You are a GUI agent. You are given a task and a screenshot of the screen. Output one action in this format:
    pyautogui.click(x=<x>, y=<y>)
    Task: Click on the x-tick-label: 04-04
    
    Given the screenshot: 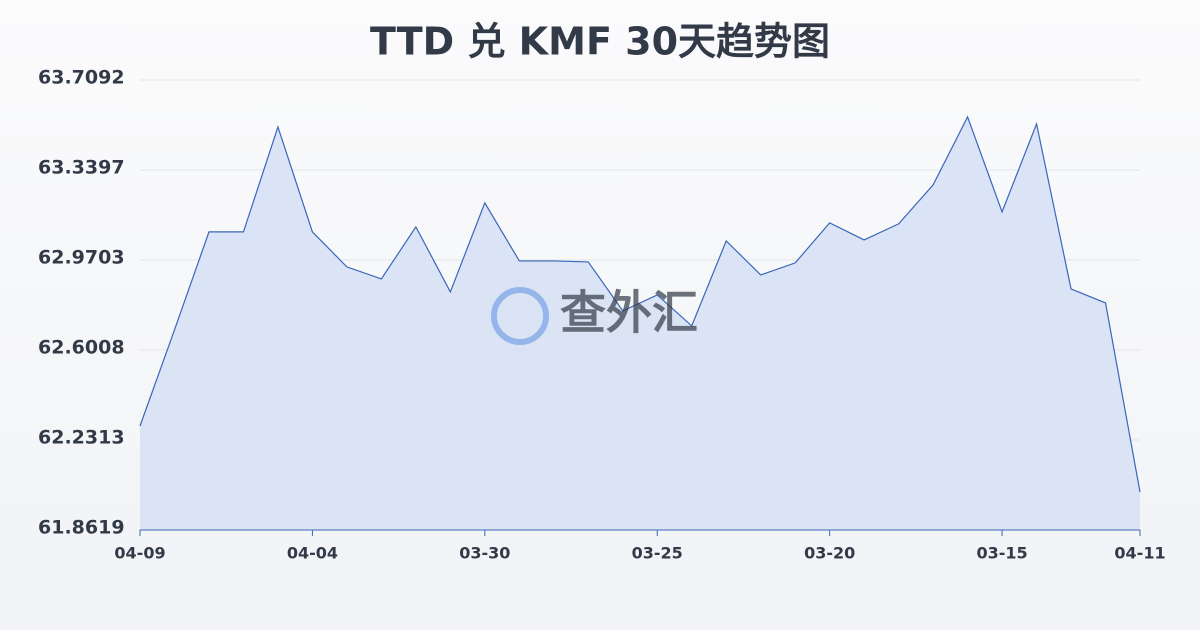 What is the action you would take?
    pyautogui.click(x=312, y=553)
    